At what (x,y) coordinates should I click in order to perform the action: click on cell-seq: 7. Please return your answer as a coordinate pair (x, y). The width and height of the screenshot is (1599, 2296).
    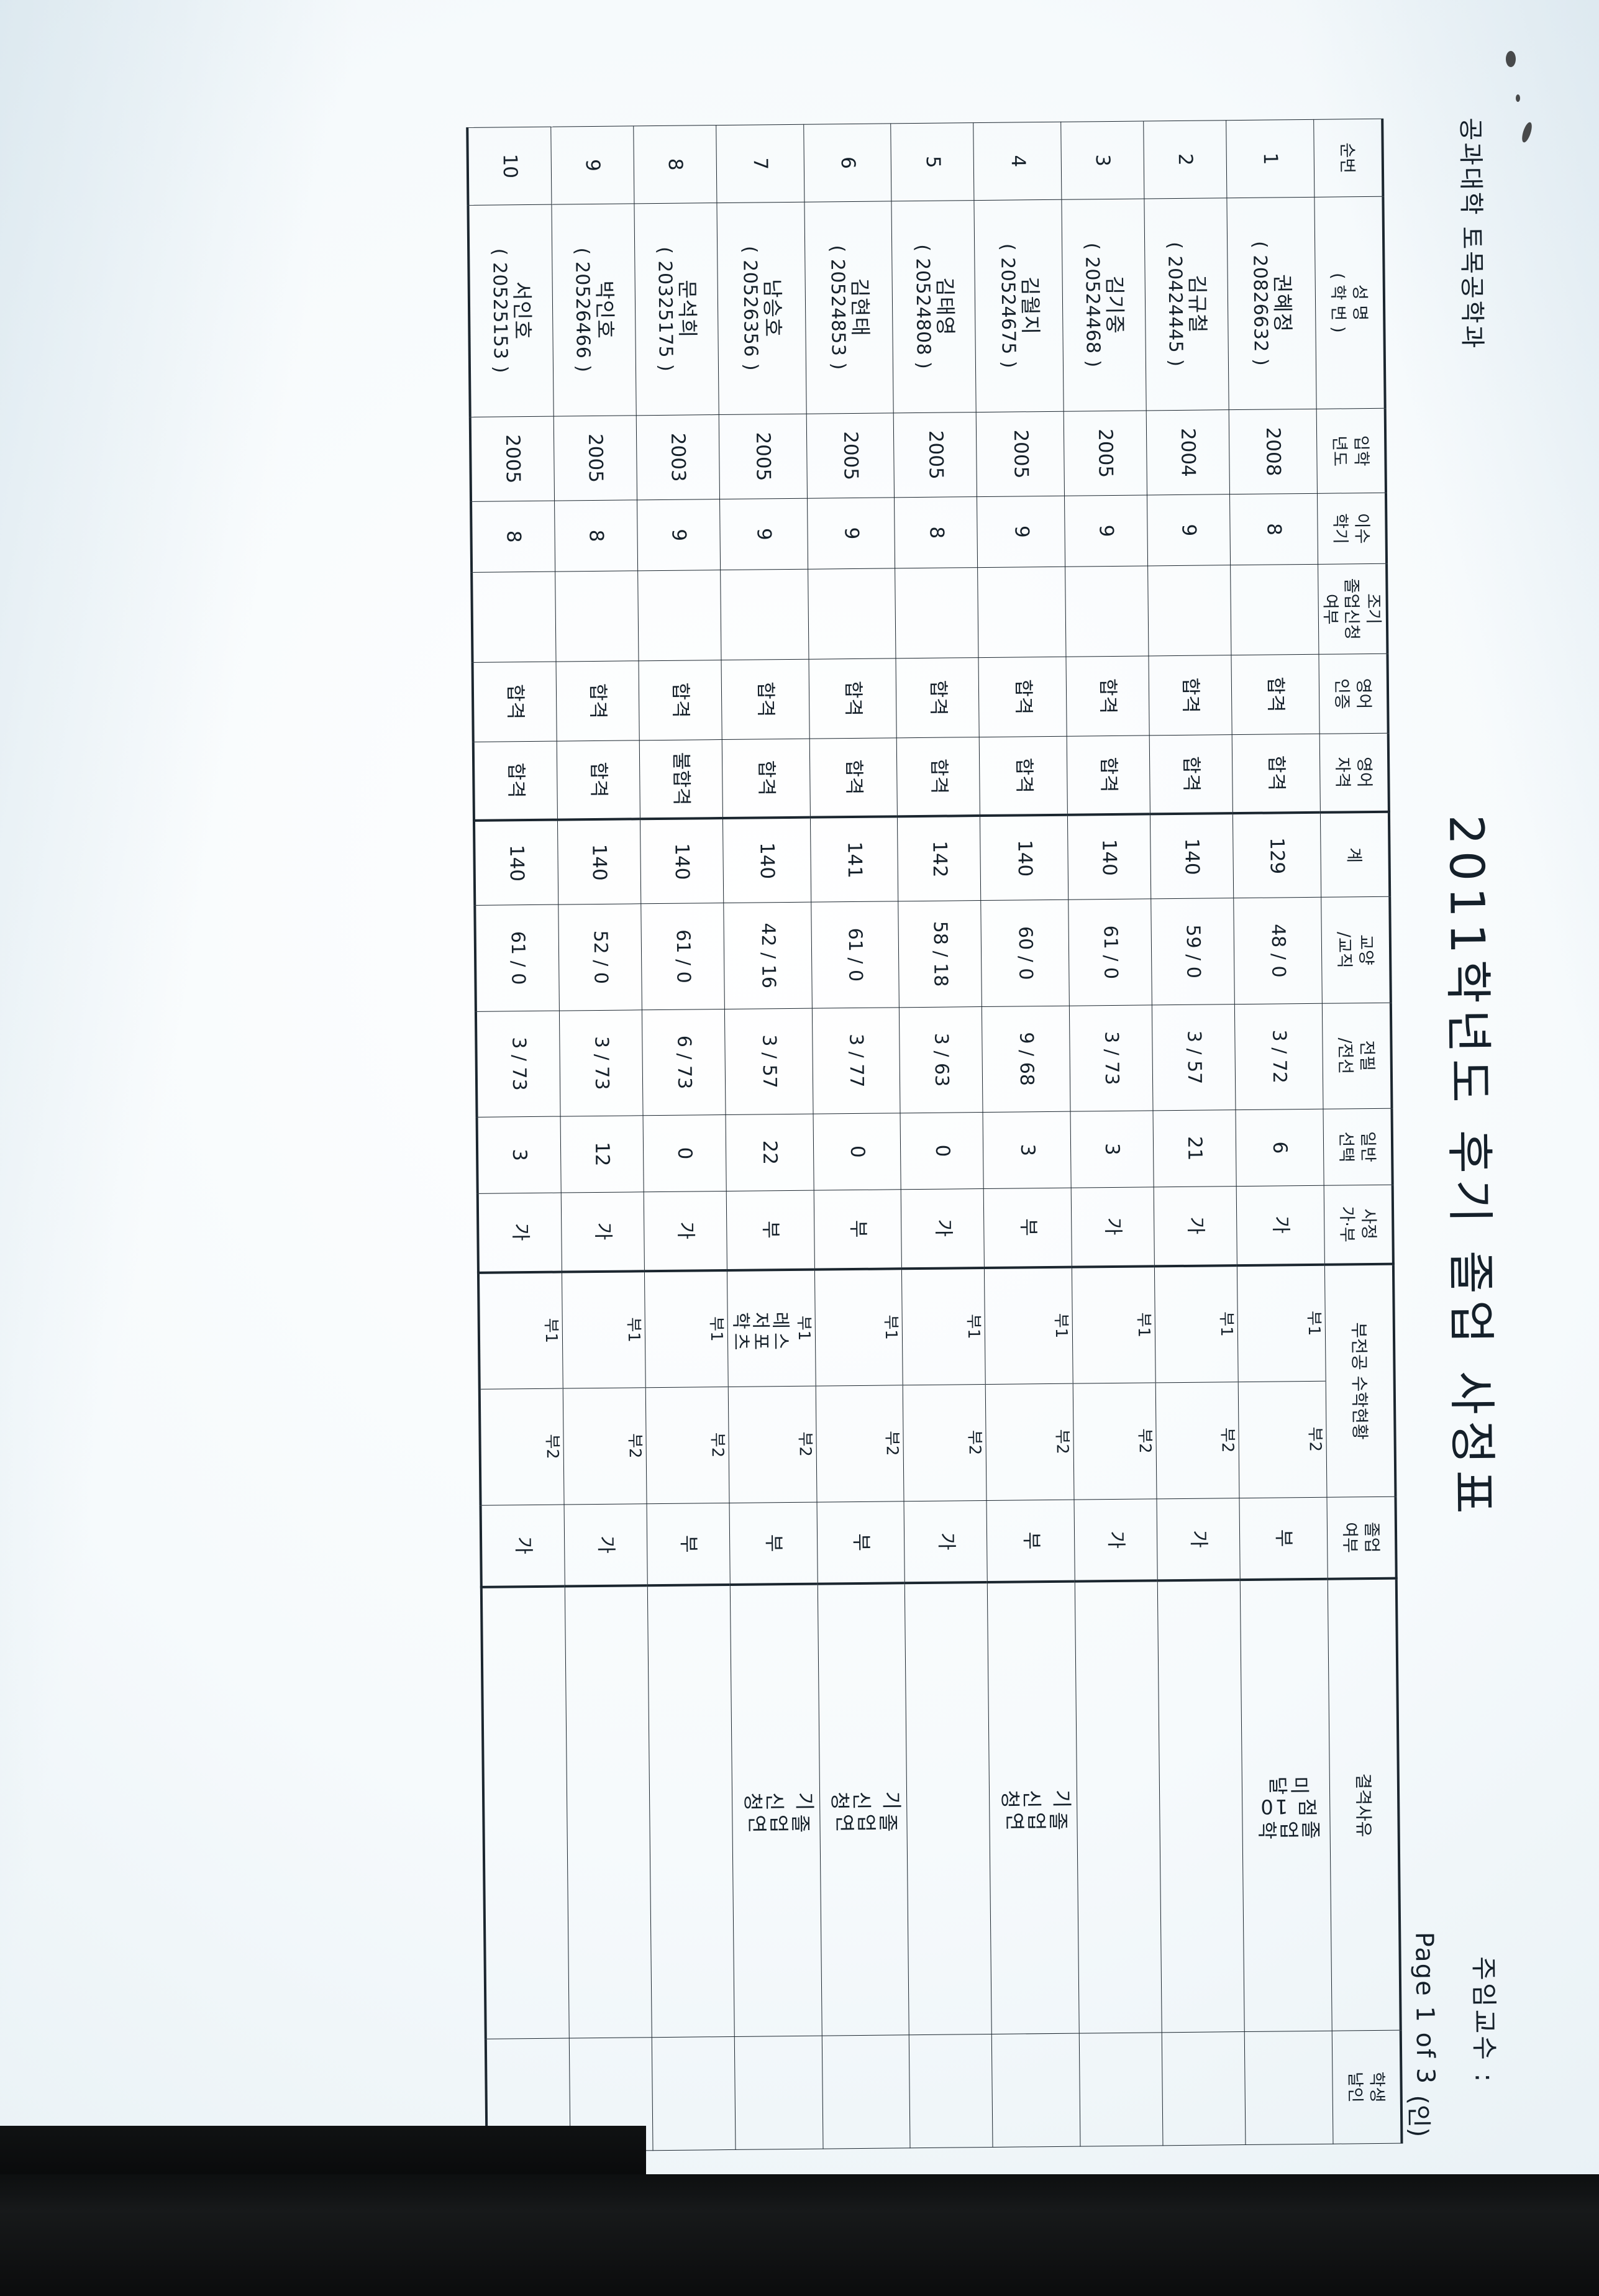
    Looking at the image, I should click on (760, 163).